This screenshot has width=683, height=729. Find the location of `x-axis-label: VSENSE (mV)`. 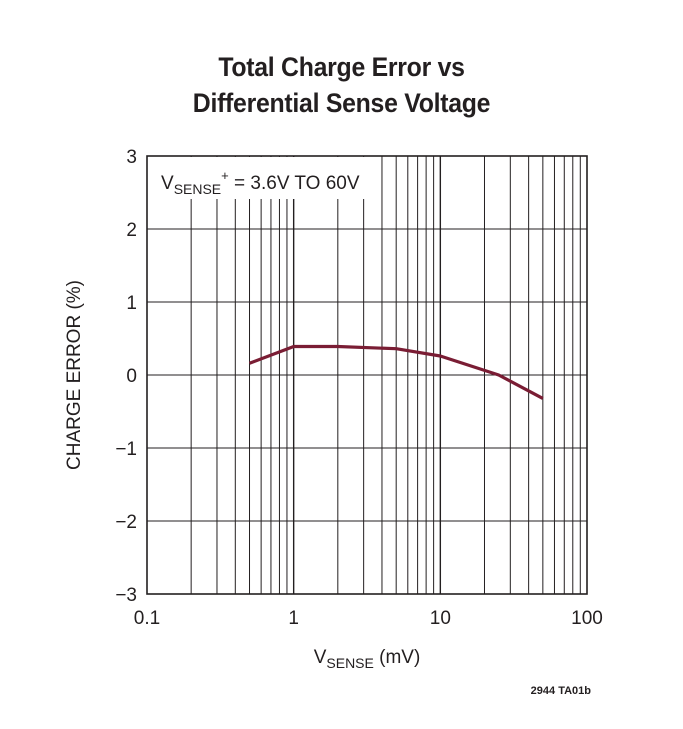

x-axis-label: VSENSE (mV) is located at coordinates (367, 659).